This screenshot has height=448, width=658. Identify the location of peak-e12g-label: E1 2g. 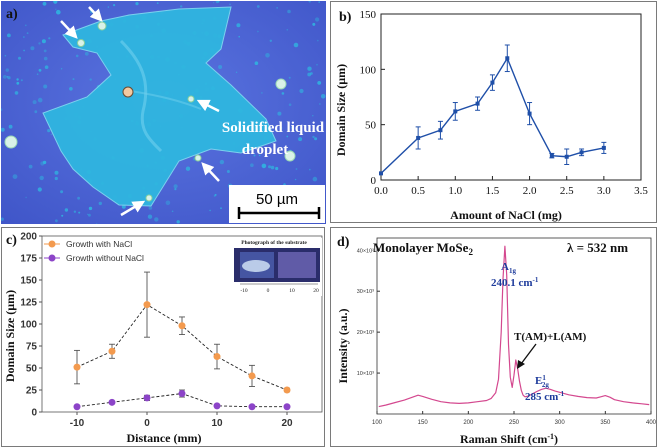
(542, 381).